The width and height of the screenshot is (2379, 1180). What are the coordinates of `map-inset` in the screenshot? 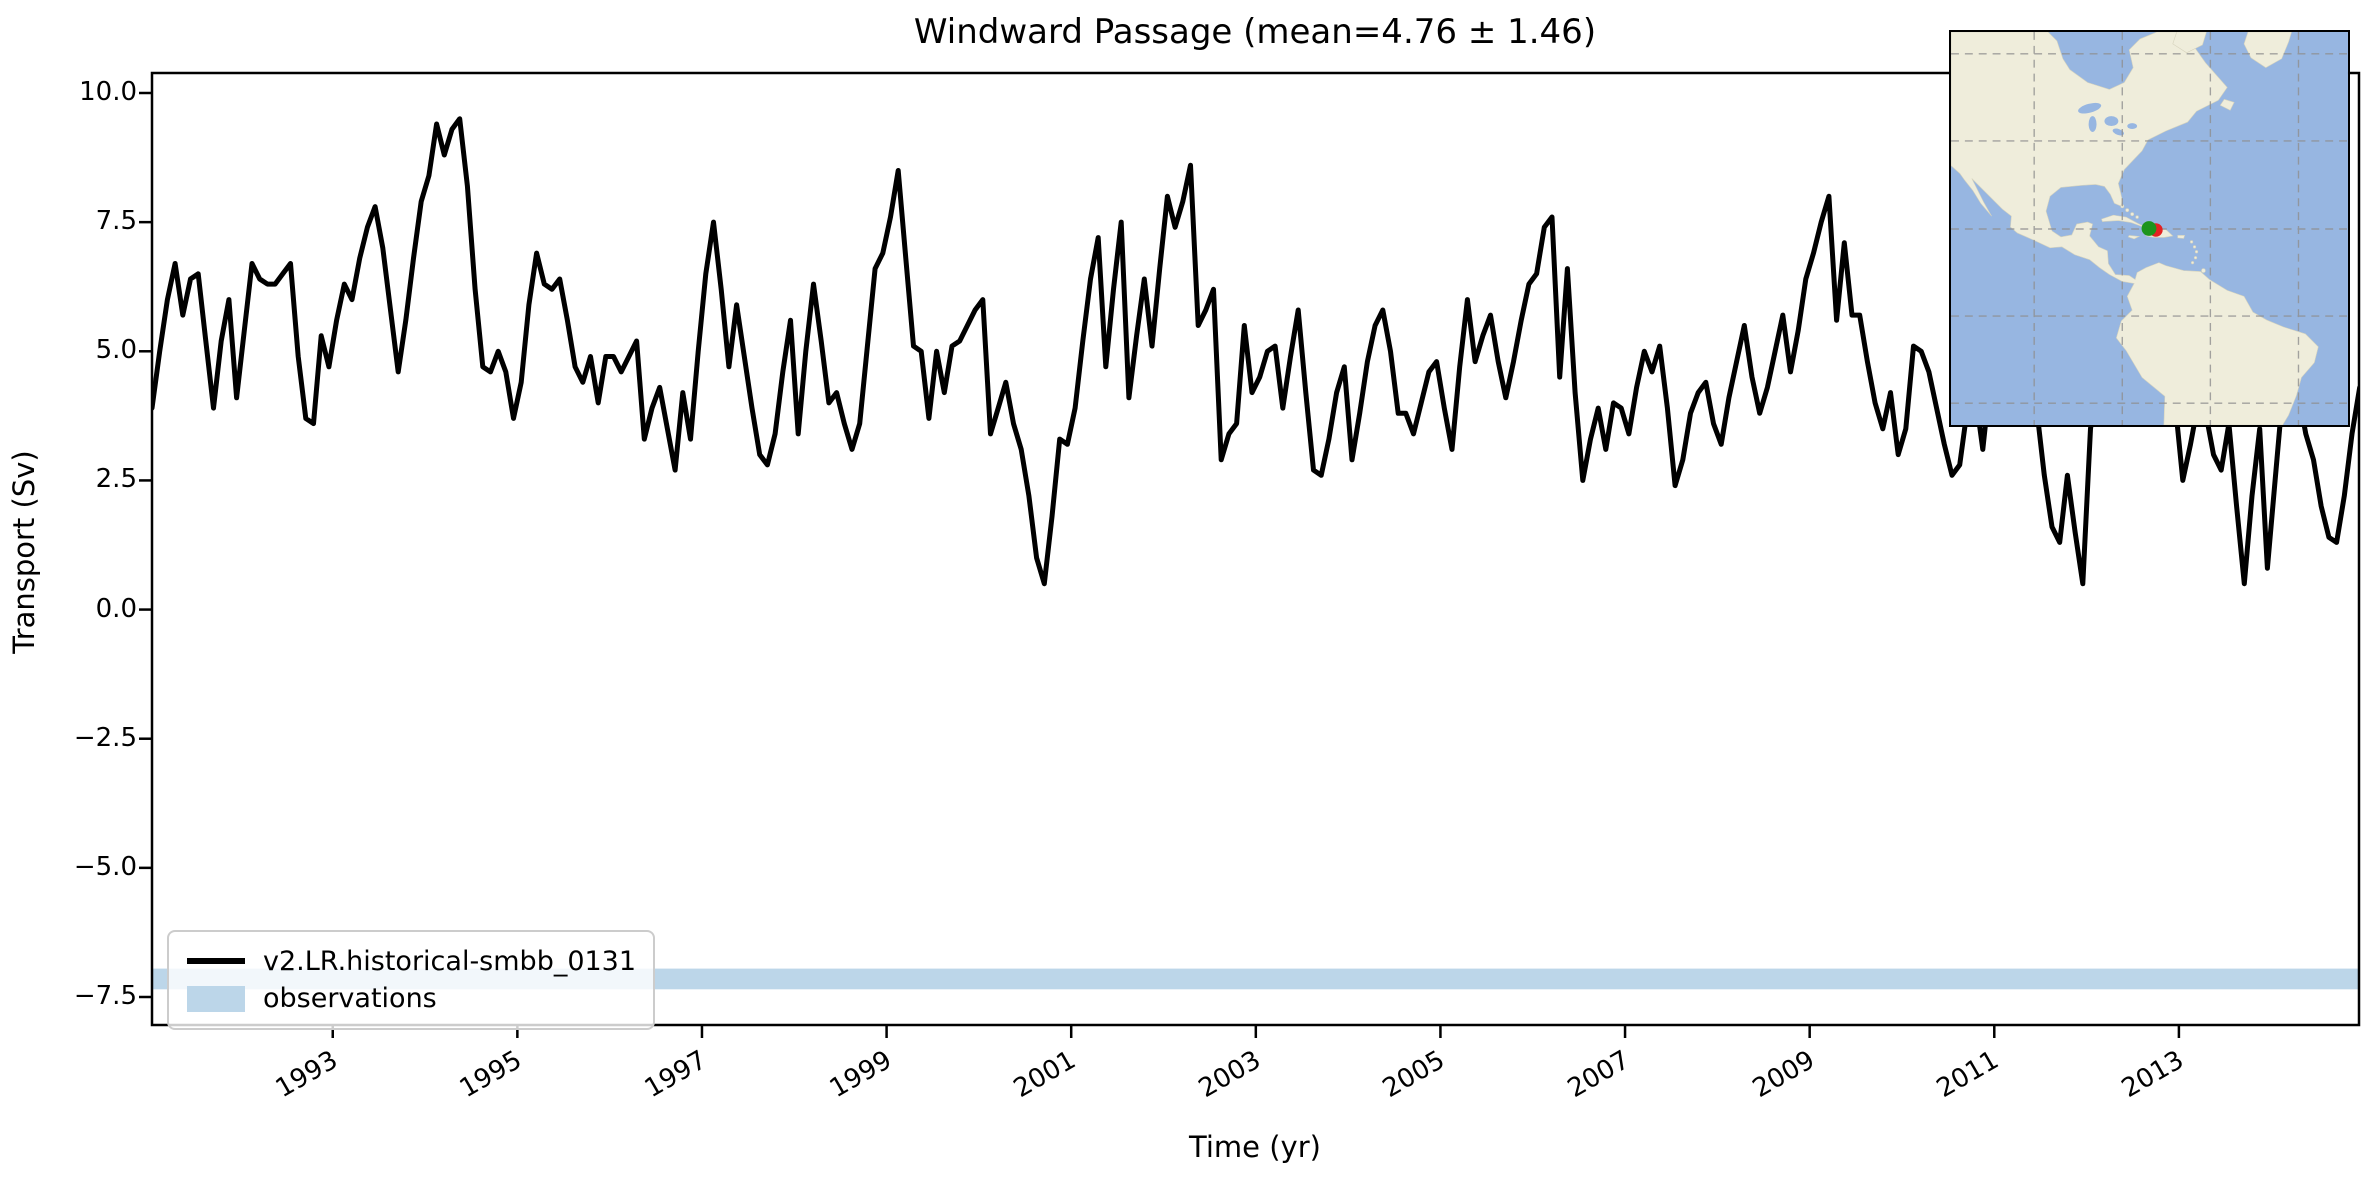 It's located at (2149, 228).